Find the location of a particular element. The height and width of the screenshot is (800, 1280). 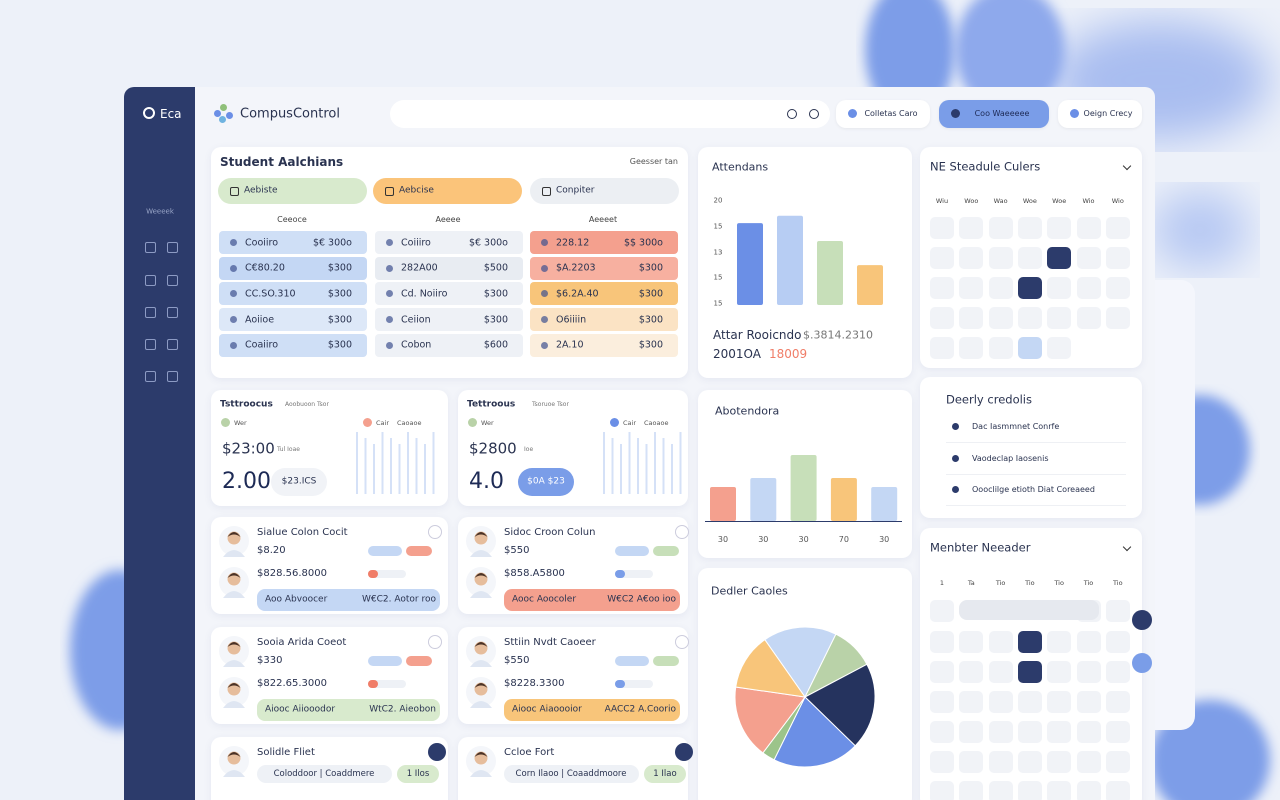

footer-text: Aiooc Aiiooodor is located at coordinates (300, 709).